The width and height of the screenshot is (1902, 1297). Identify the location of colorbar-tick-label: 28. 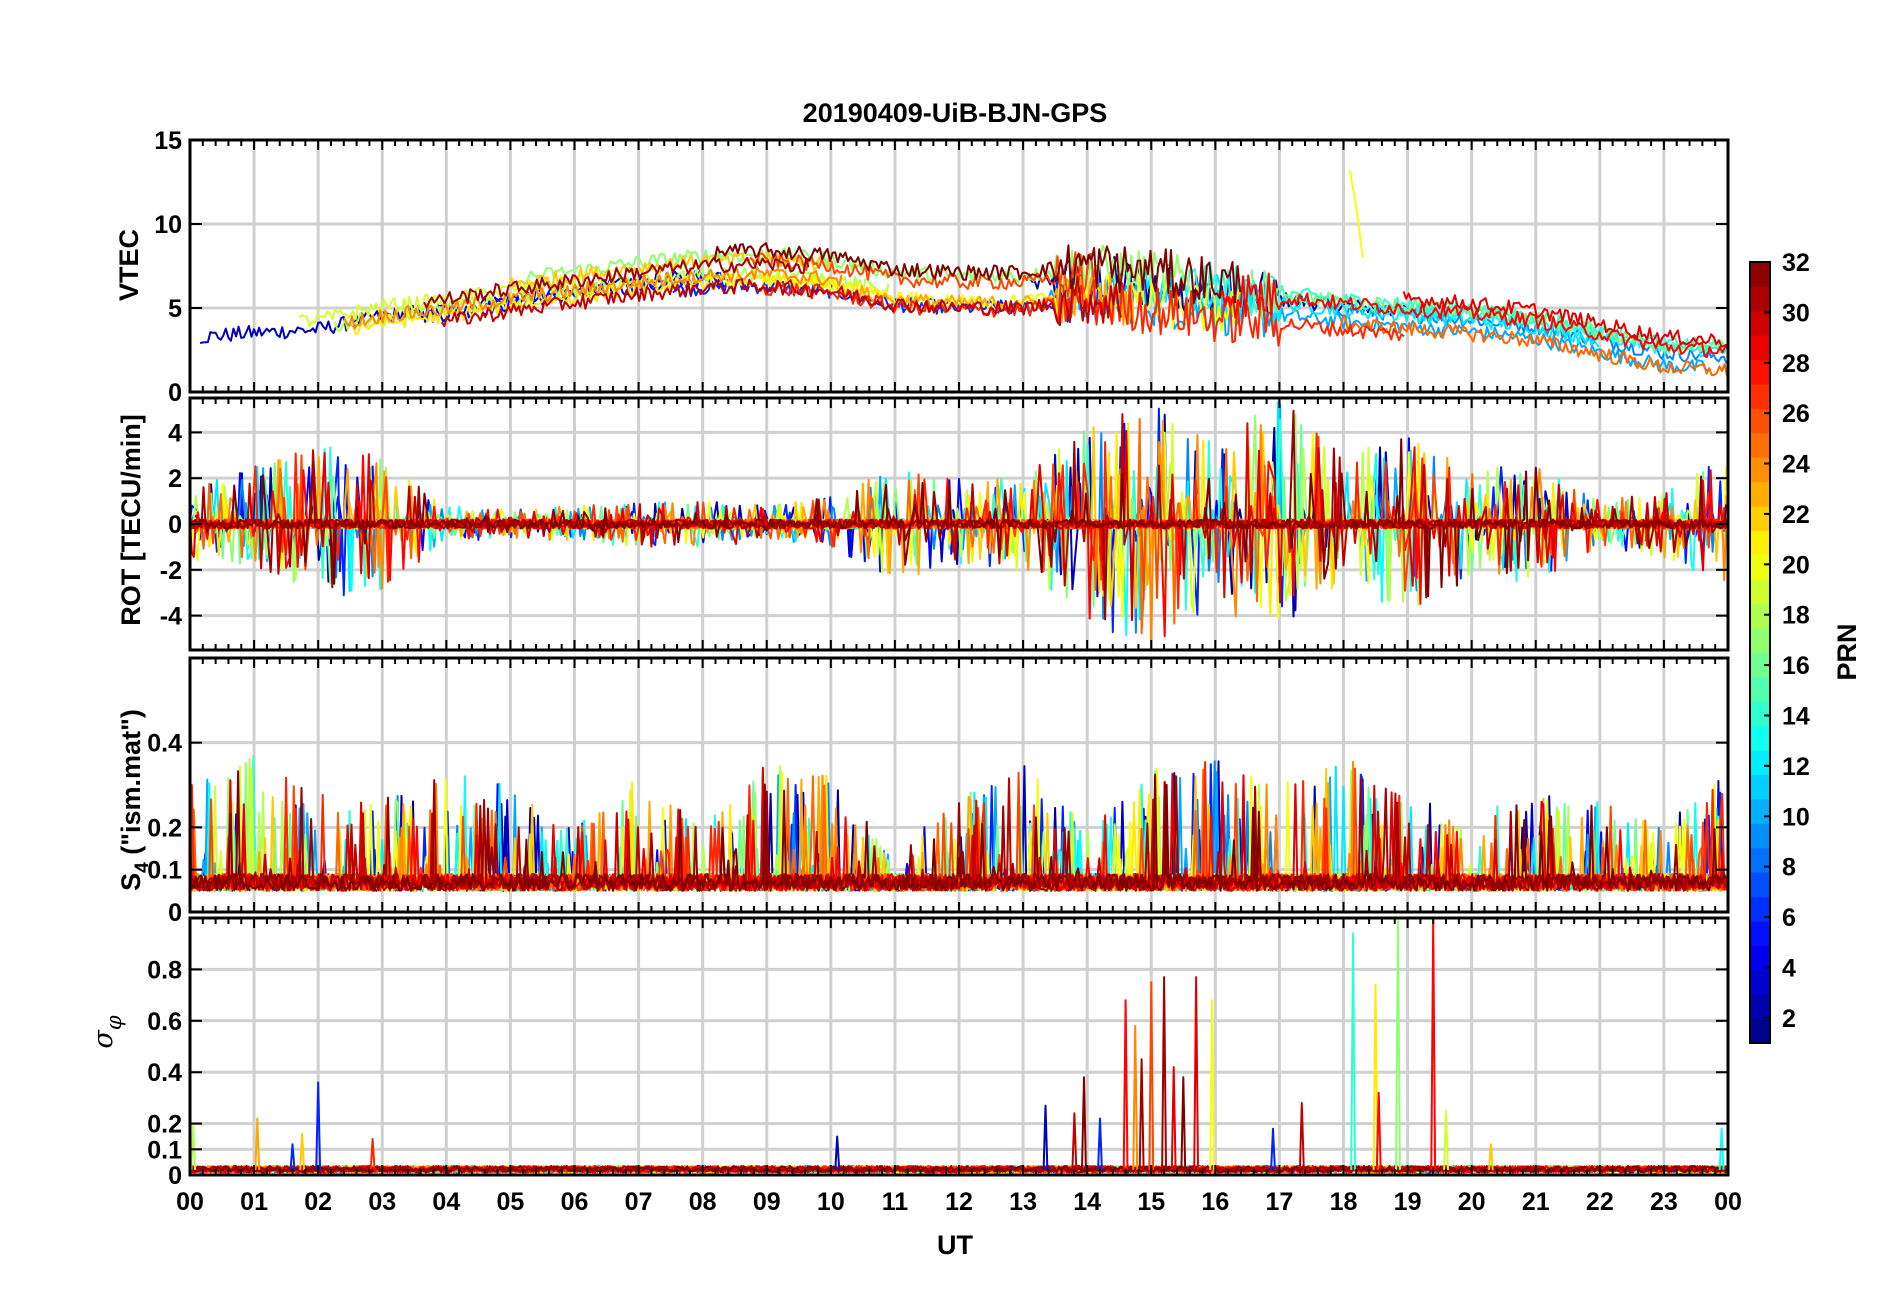
(1796, 364).